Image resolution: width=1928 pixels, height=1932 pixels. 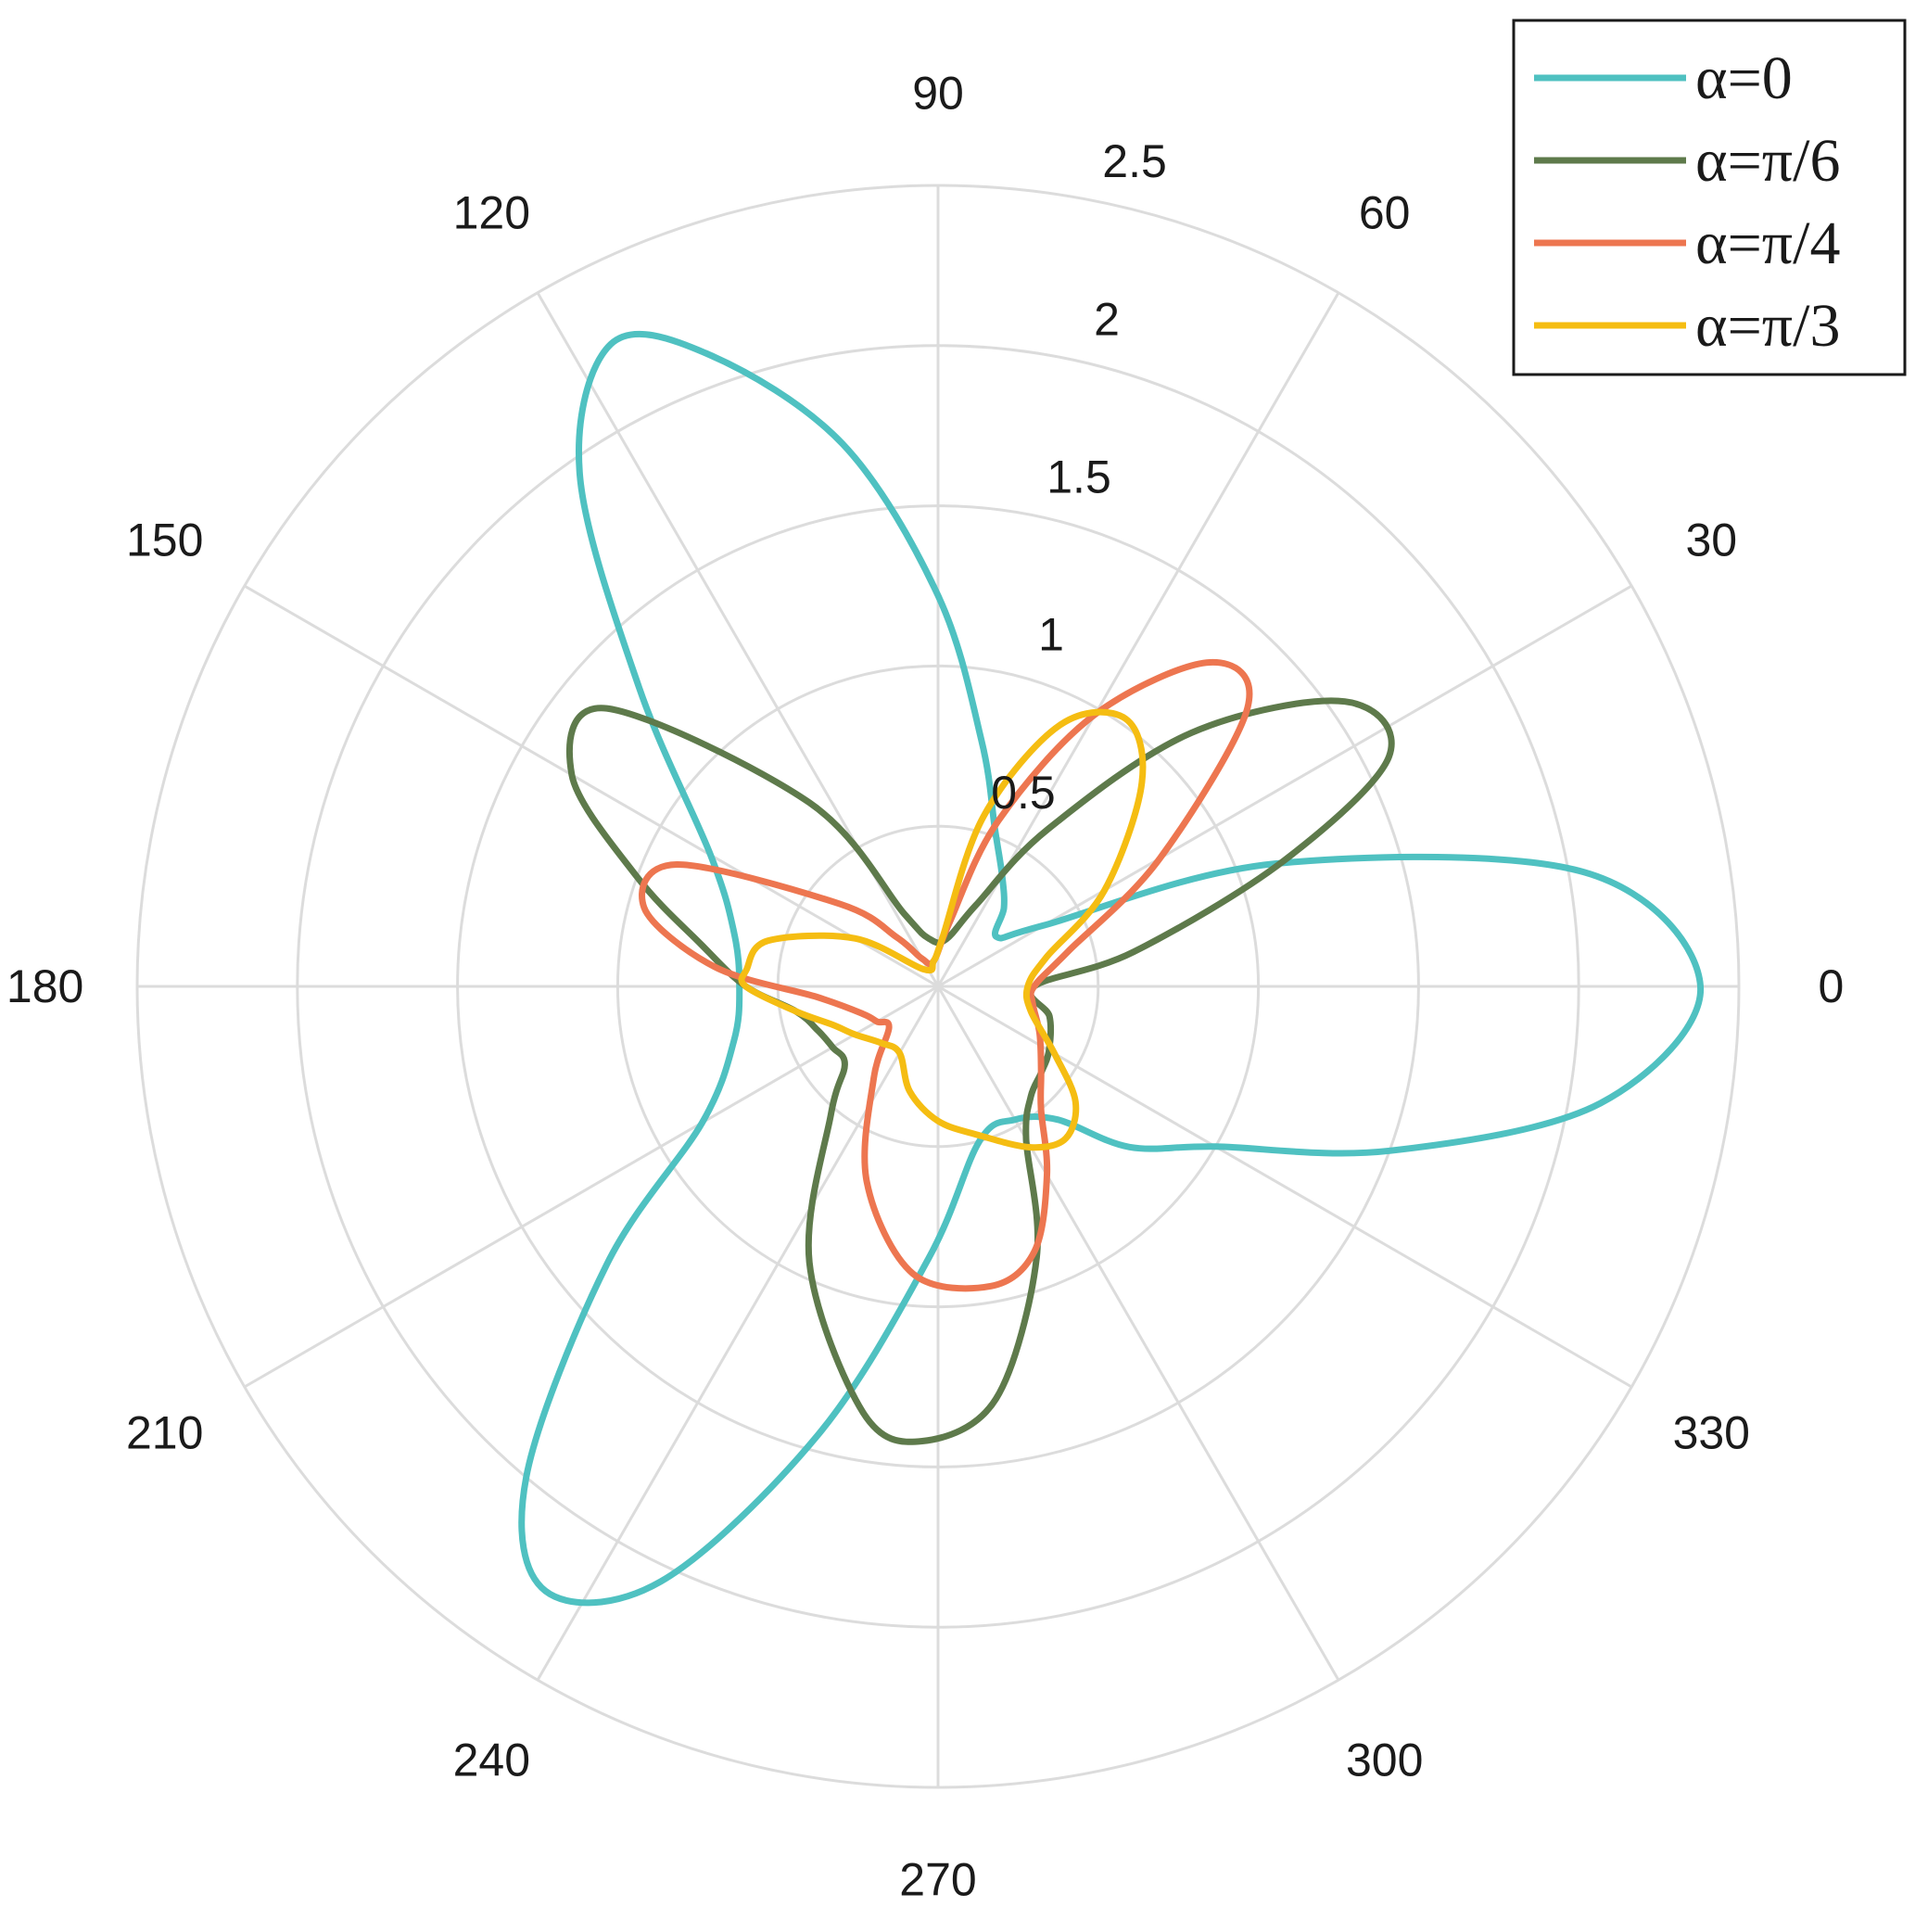 I want to click on legend-label: α=π/4, so click(x=1767, y=244).